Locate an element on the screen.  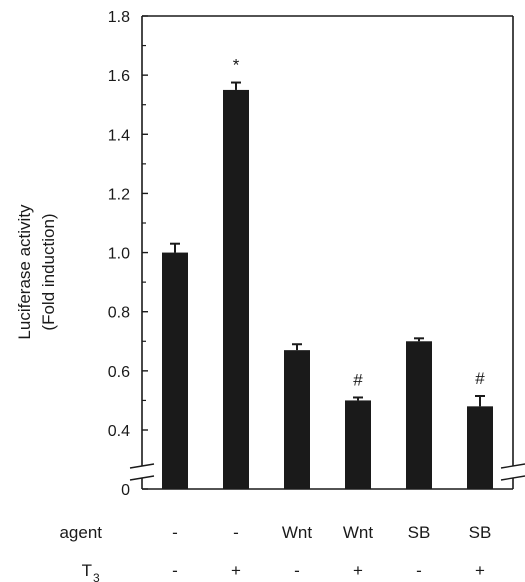
y-axis-ticks: 0.4 0.6 0.8 1.0 1.2 1.4 1.6 1.8 0 is located at coordinates (128, 254).